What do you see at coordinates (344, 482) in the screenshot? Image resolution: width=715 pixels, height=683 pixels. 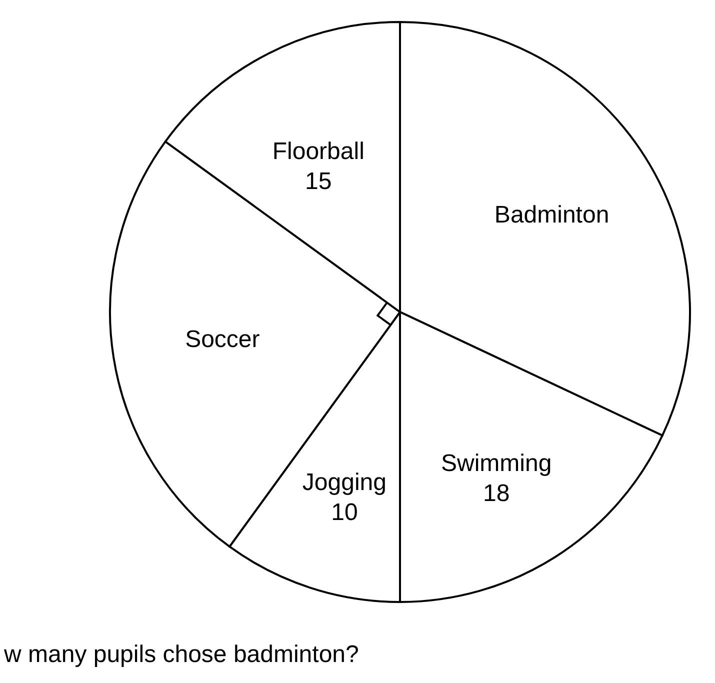 I see `slice-label: Jogging` at bounding box center [344, 482].